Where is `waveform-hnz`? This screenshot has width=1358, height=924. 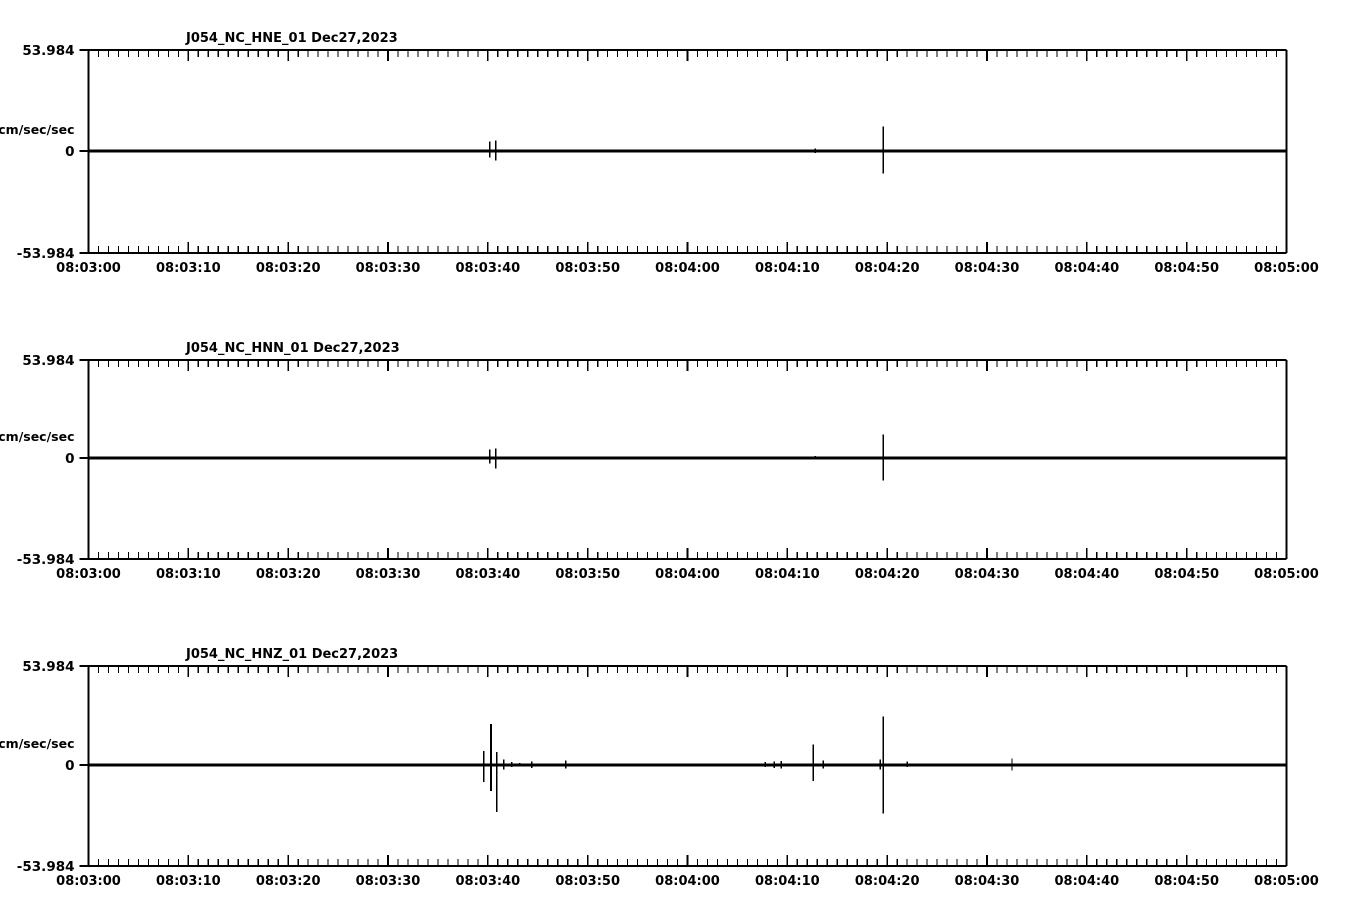 waveform-hnz is located at coordinates (687, 765).